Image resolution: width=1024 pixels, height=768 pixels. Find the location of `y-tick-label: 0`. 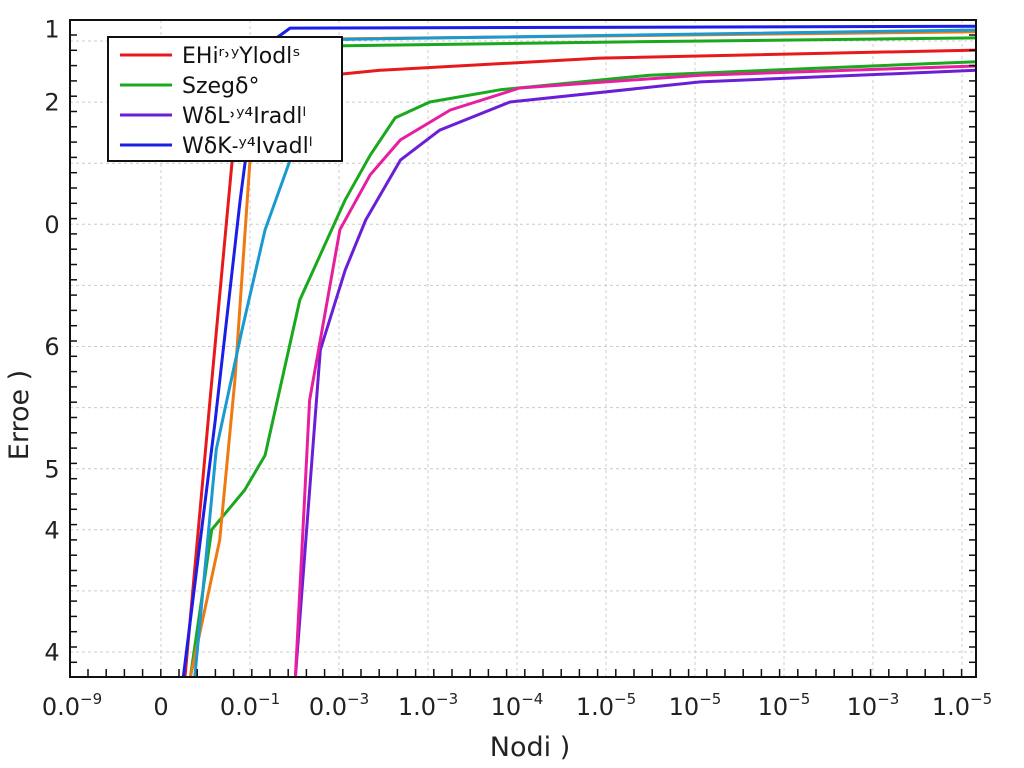

y-tick-label: 0 is located at coordinates (51, 225).